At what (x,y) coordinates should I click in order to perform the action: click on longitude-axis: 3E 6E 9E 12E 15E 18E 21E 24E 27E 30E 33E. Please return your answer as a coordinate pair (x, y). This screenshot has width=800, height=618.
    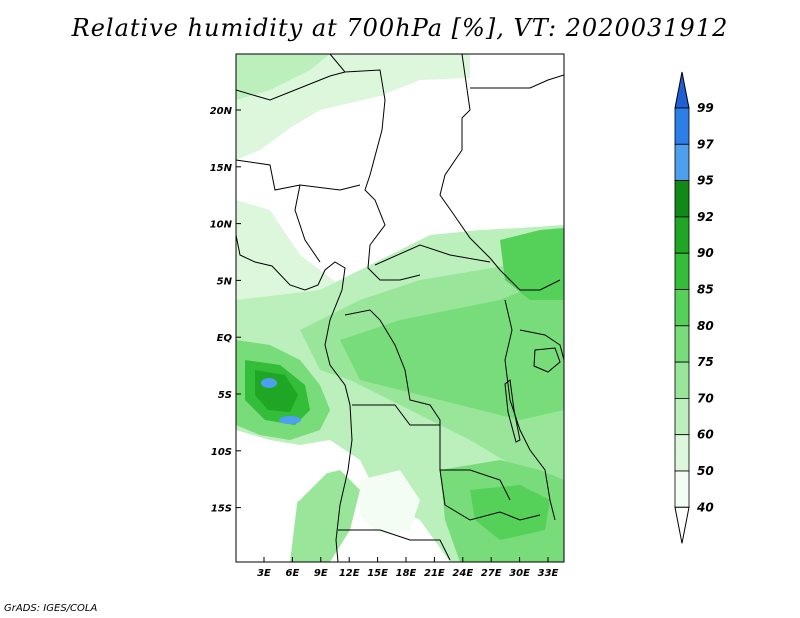
    Looking at the image, I should click on (408, 568).